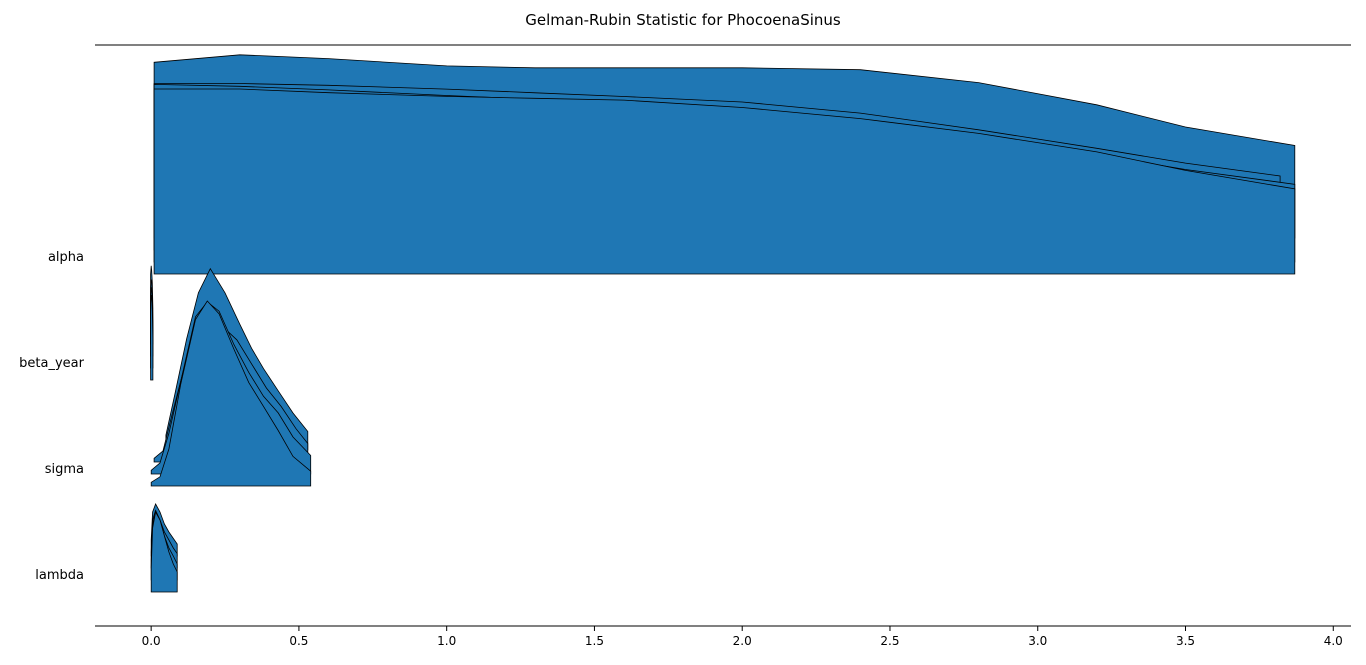  What do you see at coordinates (298, 641) in the screenshot?
I see `x-tick-label: 0.5` at bounding box center [298, 641].